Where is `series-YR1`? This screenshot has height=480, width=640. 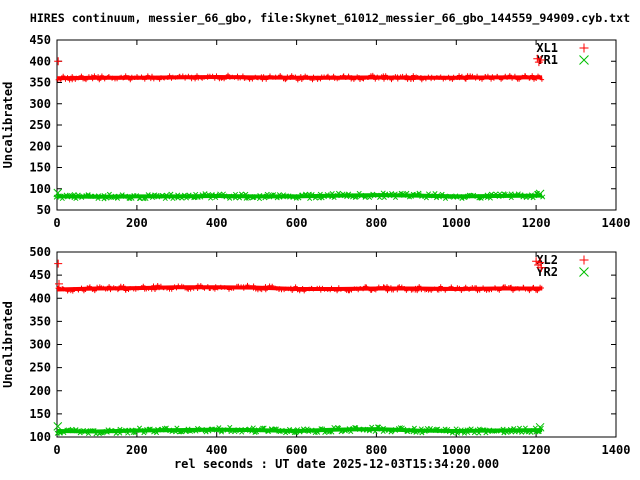
series-YR1 is located at coordinates (299, 195).